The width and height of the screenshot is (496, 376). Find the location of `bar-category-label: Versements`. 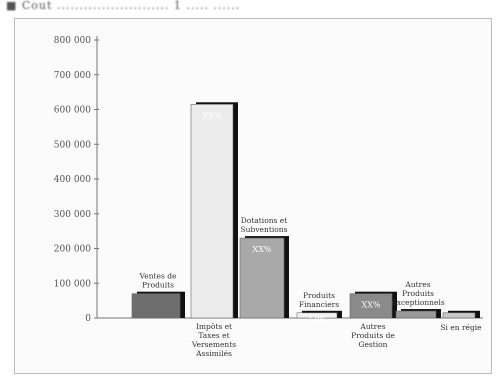

bar-category-label: Versements is located at coordinates (213, 344).